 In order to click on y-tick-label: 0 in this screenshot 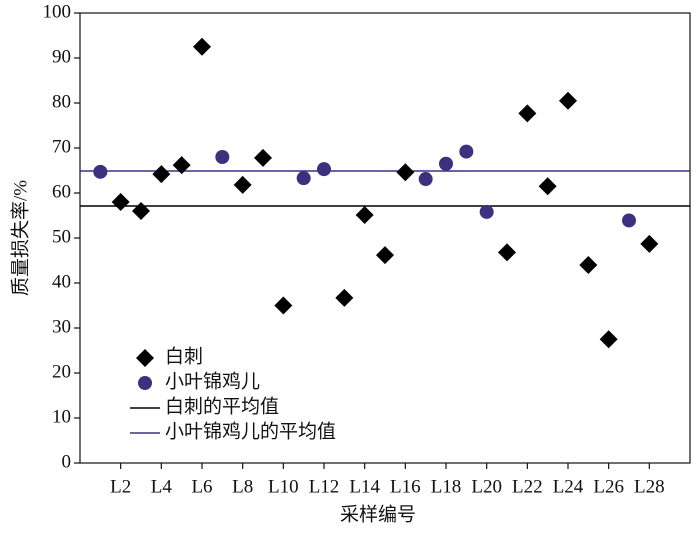, I will do `click(67, 461)`.